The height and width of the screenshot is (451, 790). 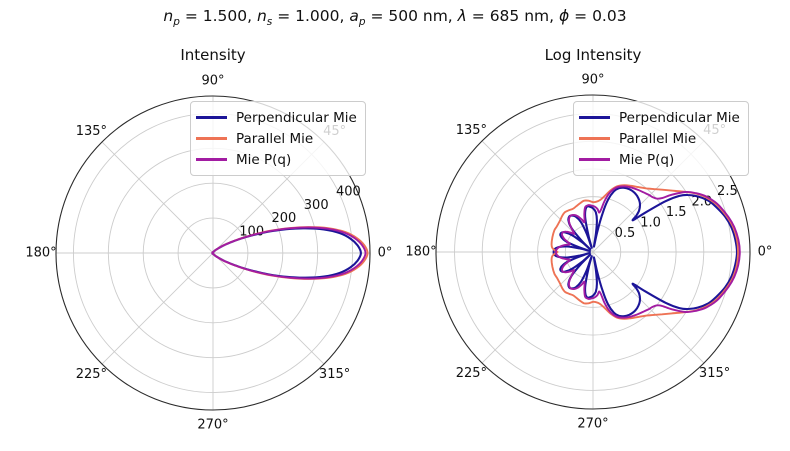 What do you see at coordinates (316, 205) in the screenshot?
I see `radius-tick-label: 300` at bounding box center [316, 205].